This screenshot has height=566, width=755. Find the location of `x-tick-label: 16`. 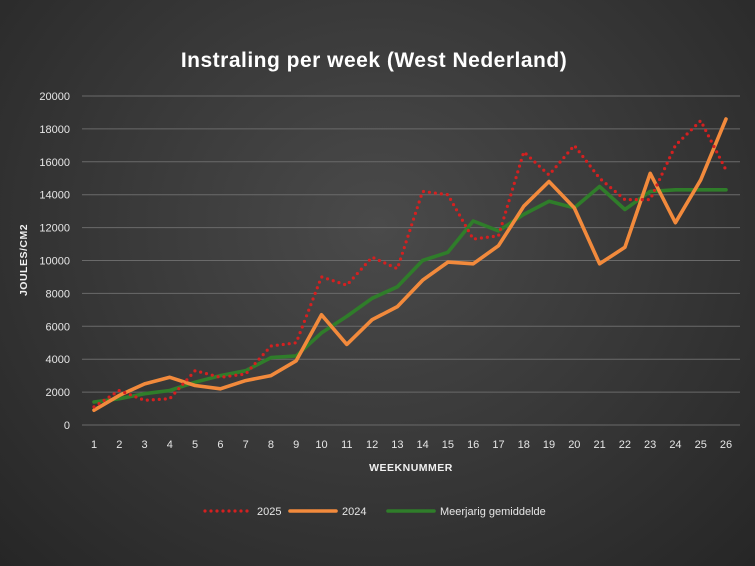

x-tick-label: 16 is located at coordinates (473, 445).